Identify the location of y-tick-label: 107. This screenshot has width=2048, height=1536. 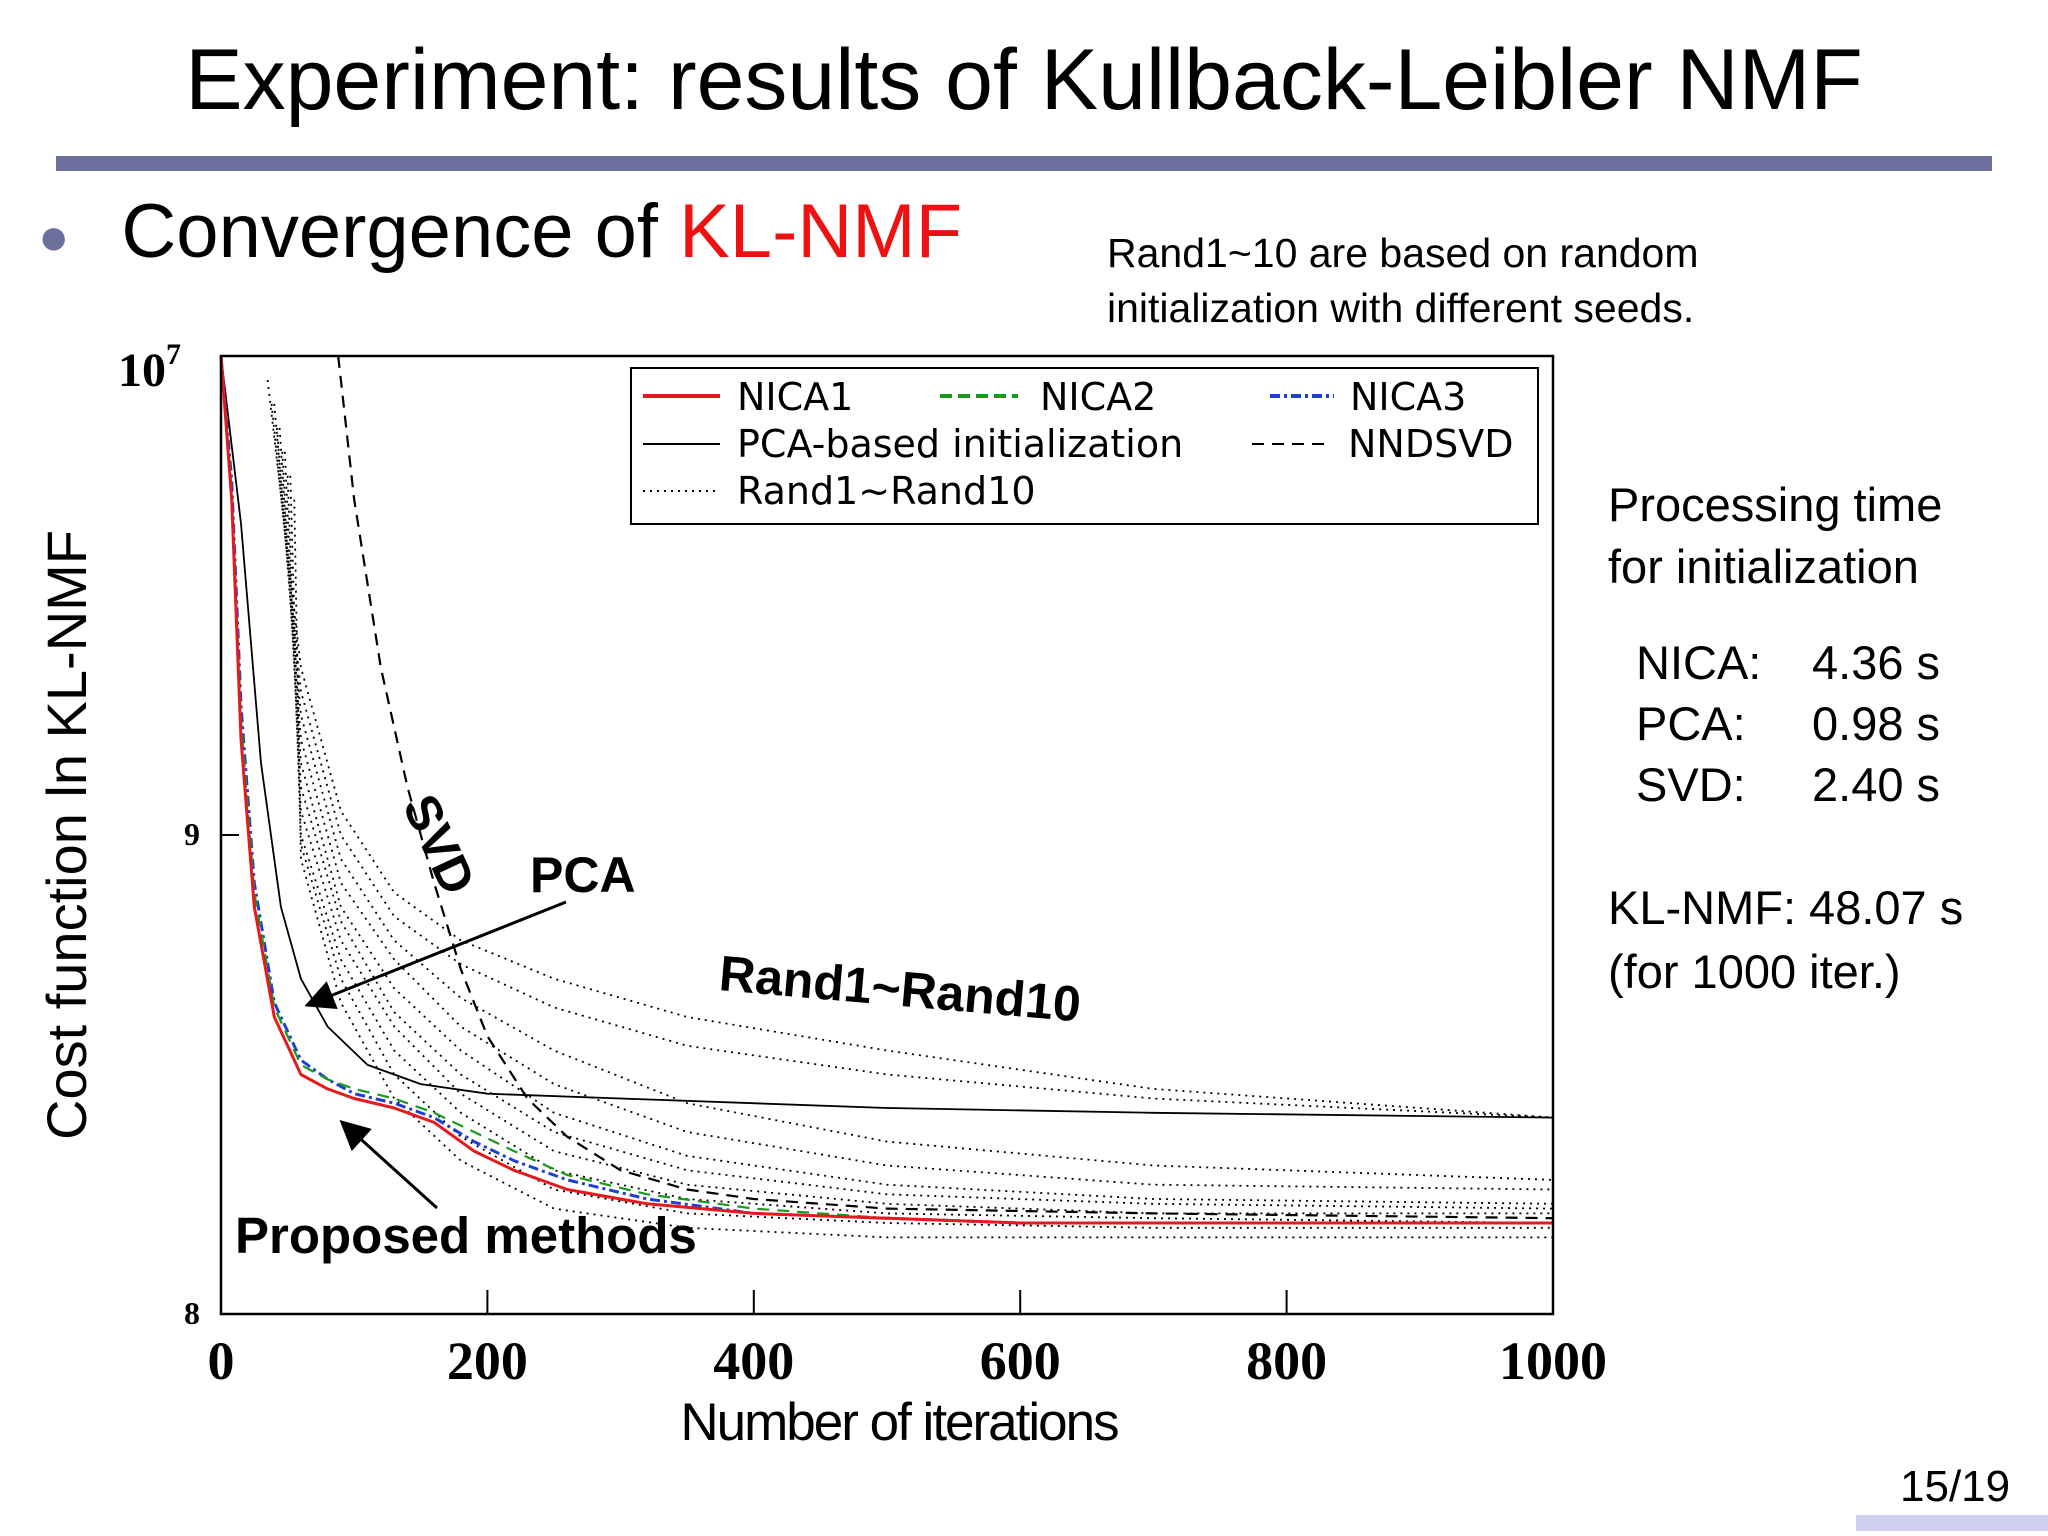
(149, 367).